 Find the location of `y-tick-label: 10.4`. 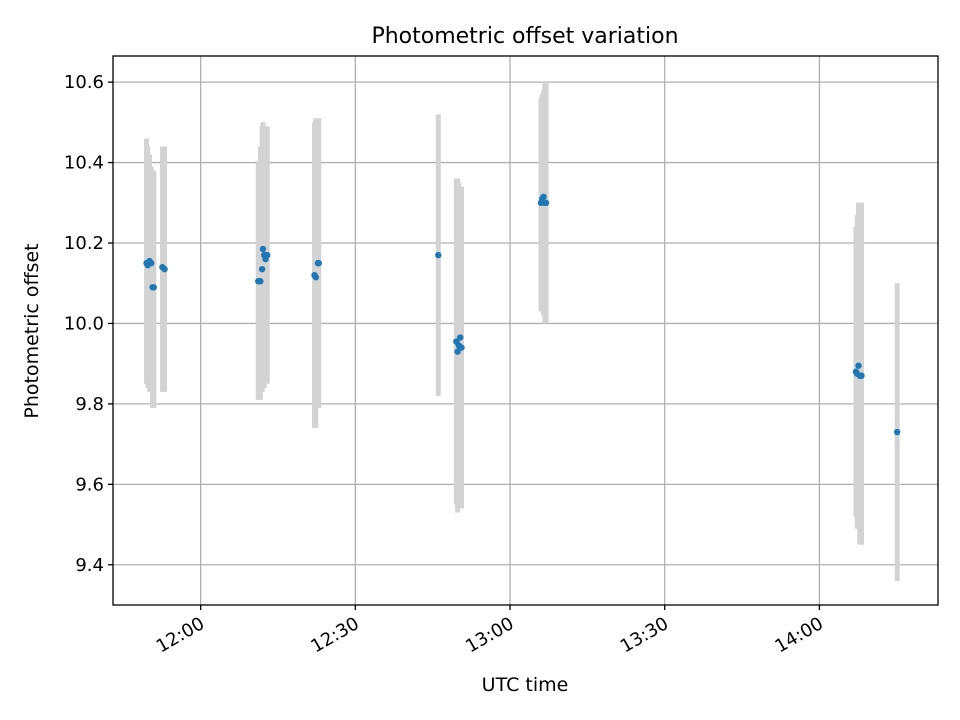

y-tick-label: 10.4 is located at coordinates (84, 163).